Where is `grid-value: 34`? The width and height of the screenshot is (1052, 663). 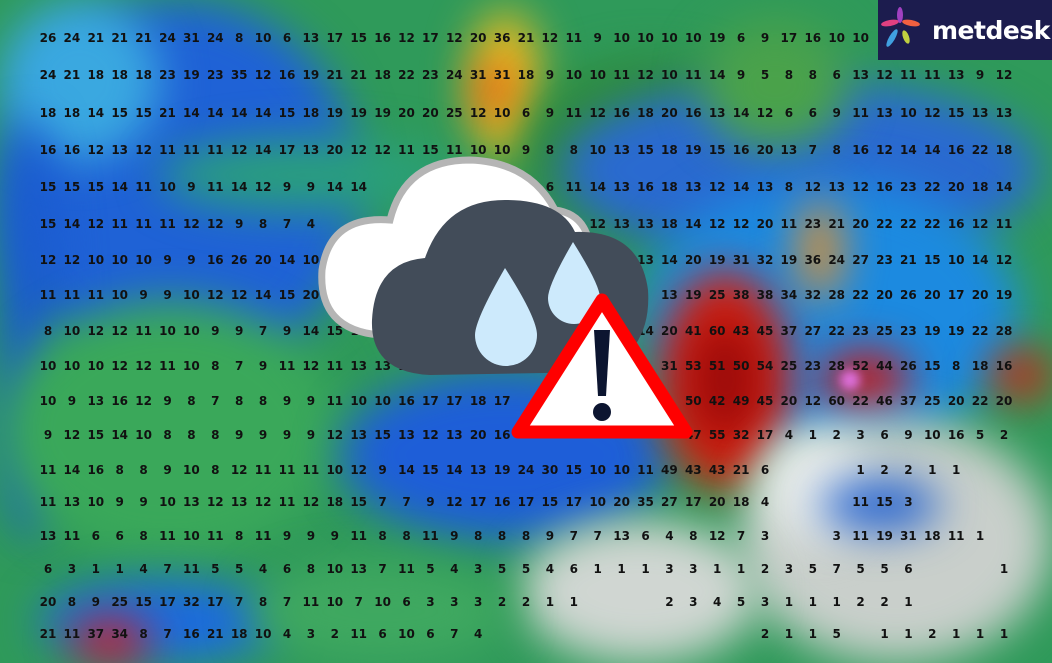 grid-value: 34 is located at coordinates (120, 634).